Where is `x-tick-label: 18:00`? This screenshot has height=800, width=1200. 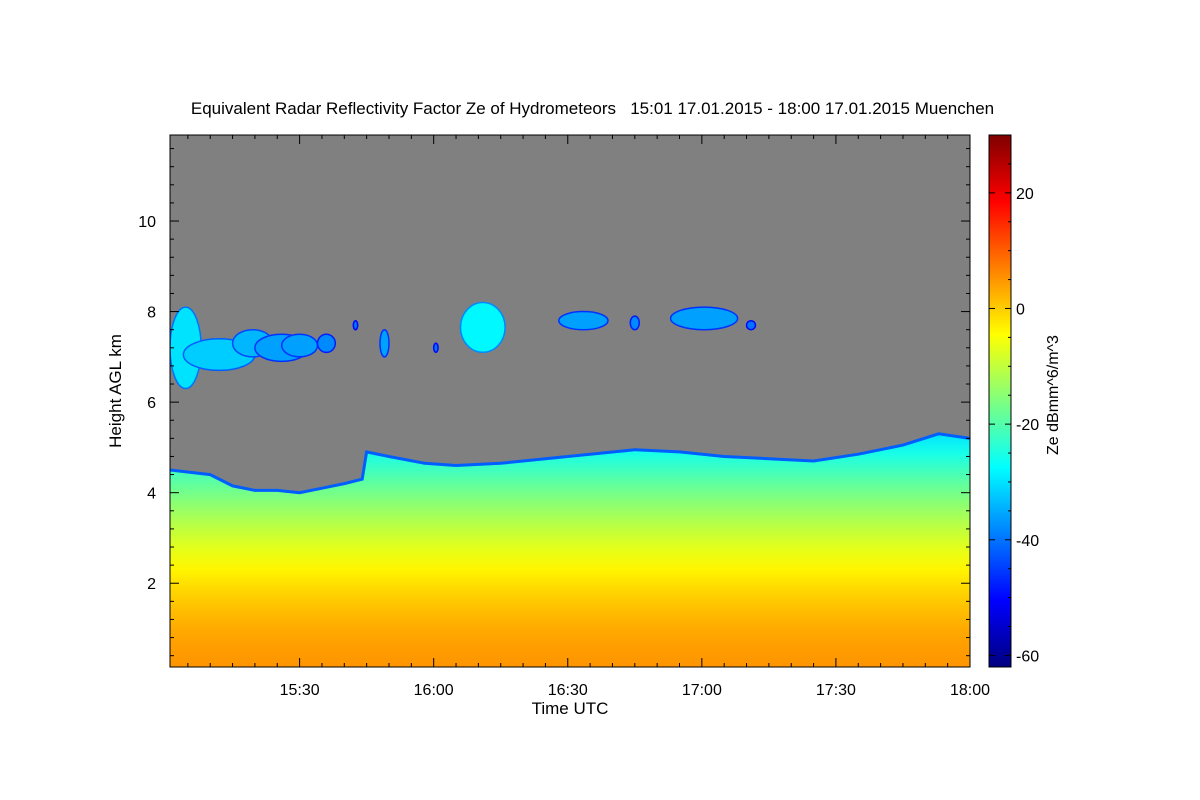 x-tick-label: 18:00 is located at coordinates (970, 690).